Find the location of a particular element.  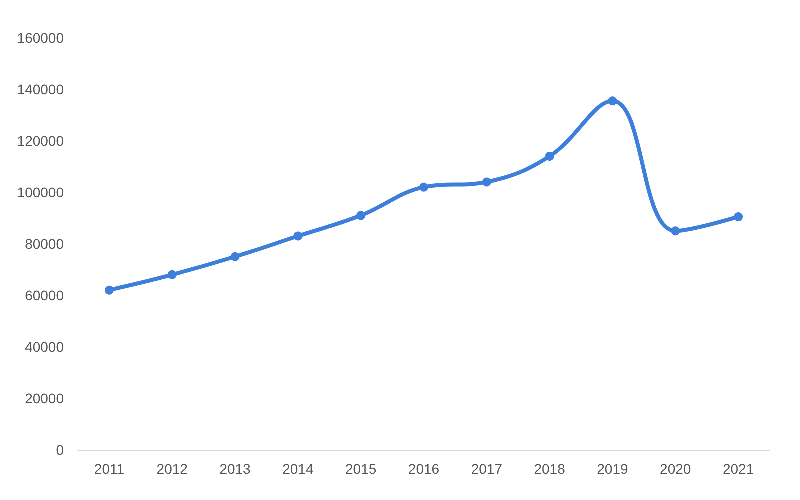

y-tick-label: 100000 is located at coordinates (40, 192).